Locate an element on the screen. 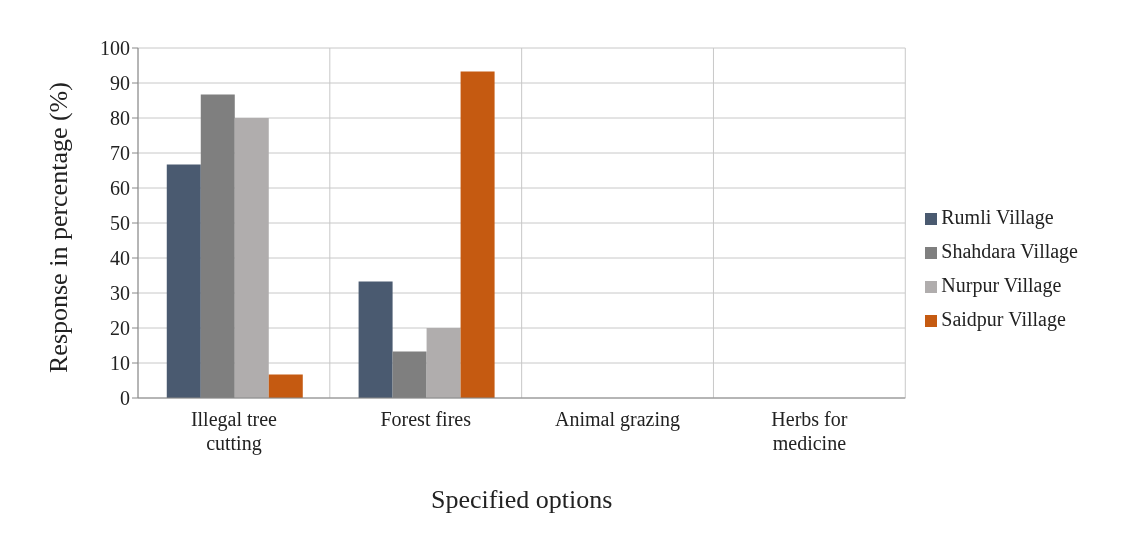 Image resolution: width=1125 pixels, height=540 pixels. y-axis-title: Response in percentage (%) is located at coordinates (59, 227).